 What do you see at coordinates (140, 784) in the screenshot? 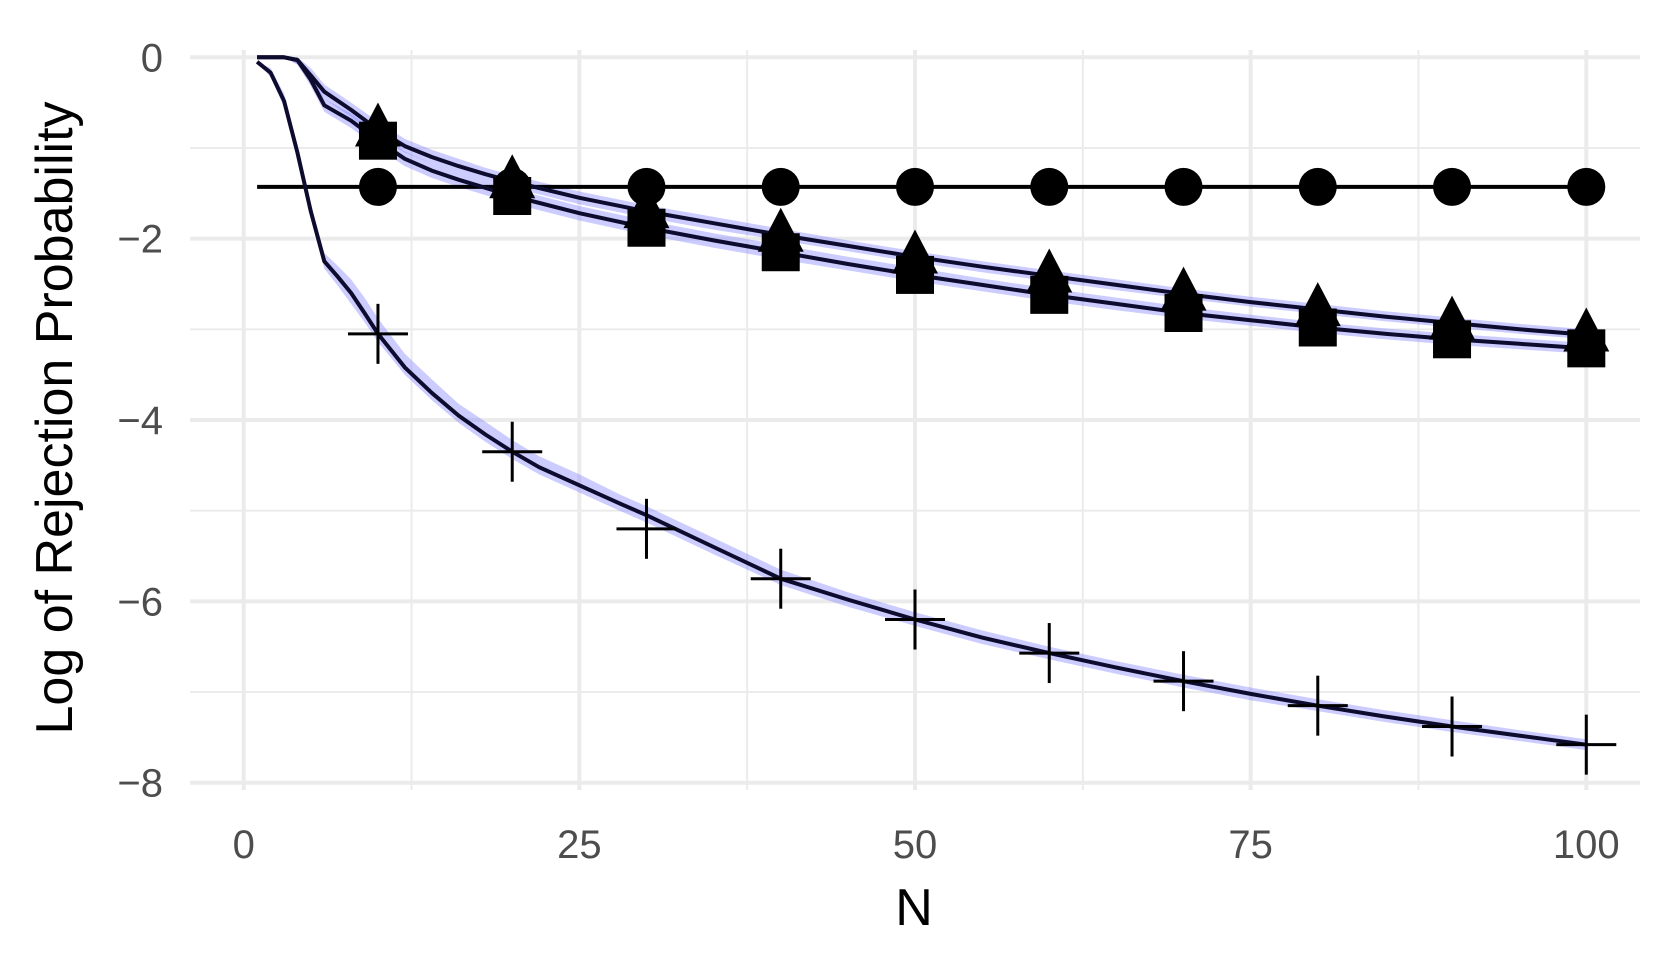
I see `y-tick-label: −8` at bounding box center [140, 784].